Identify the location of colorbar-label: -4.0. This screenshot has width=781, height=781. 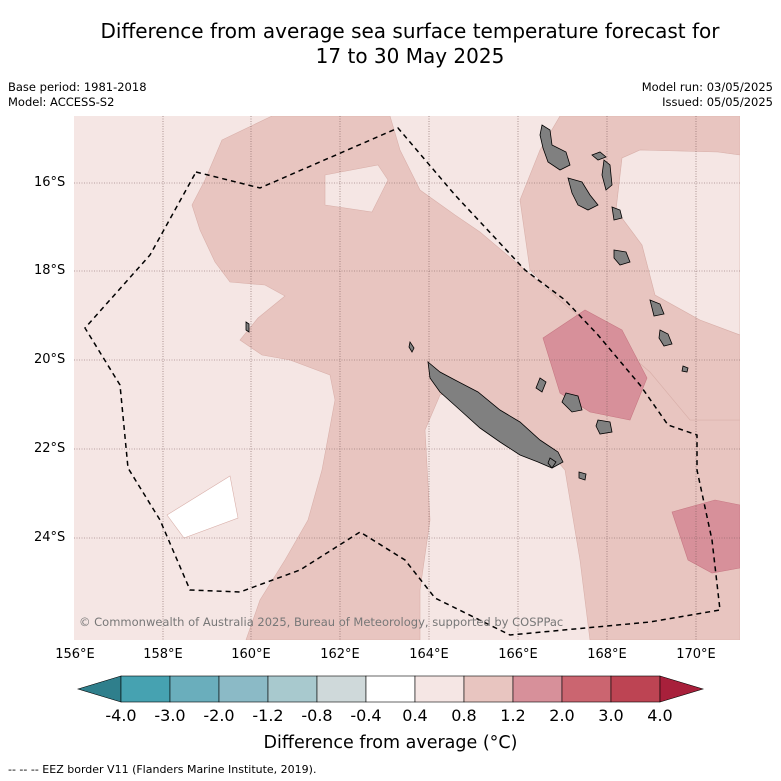
(121, 715).